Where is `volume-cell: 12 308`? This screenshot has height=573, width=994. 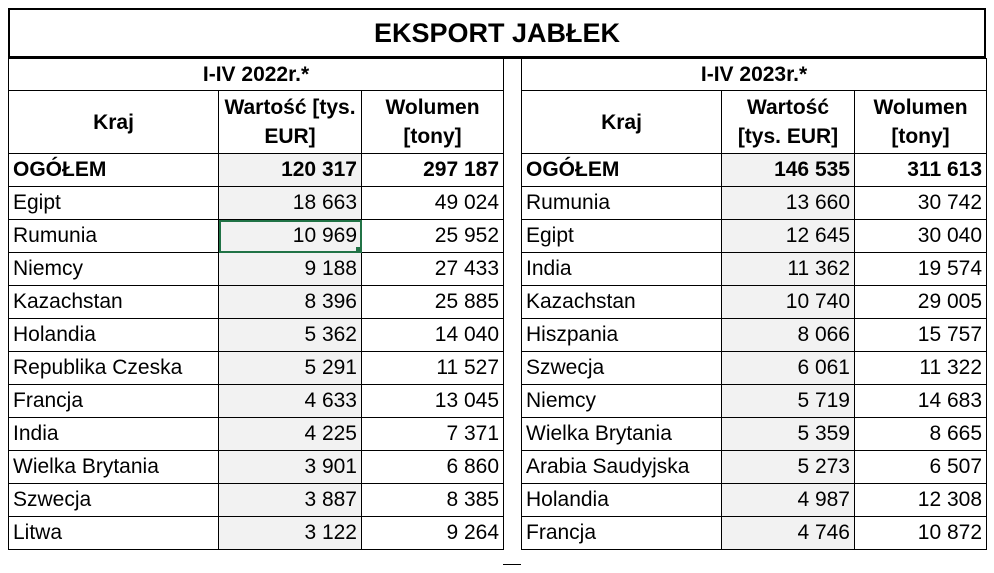 volume-cell: 12 308 is located at coordinates (920, 500).